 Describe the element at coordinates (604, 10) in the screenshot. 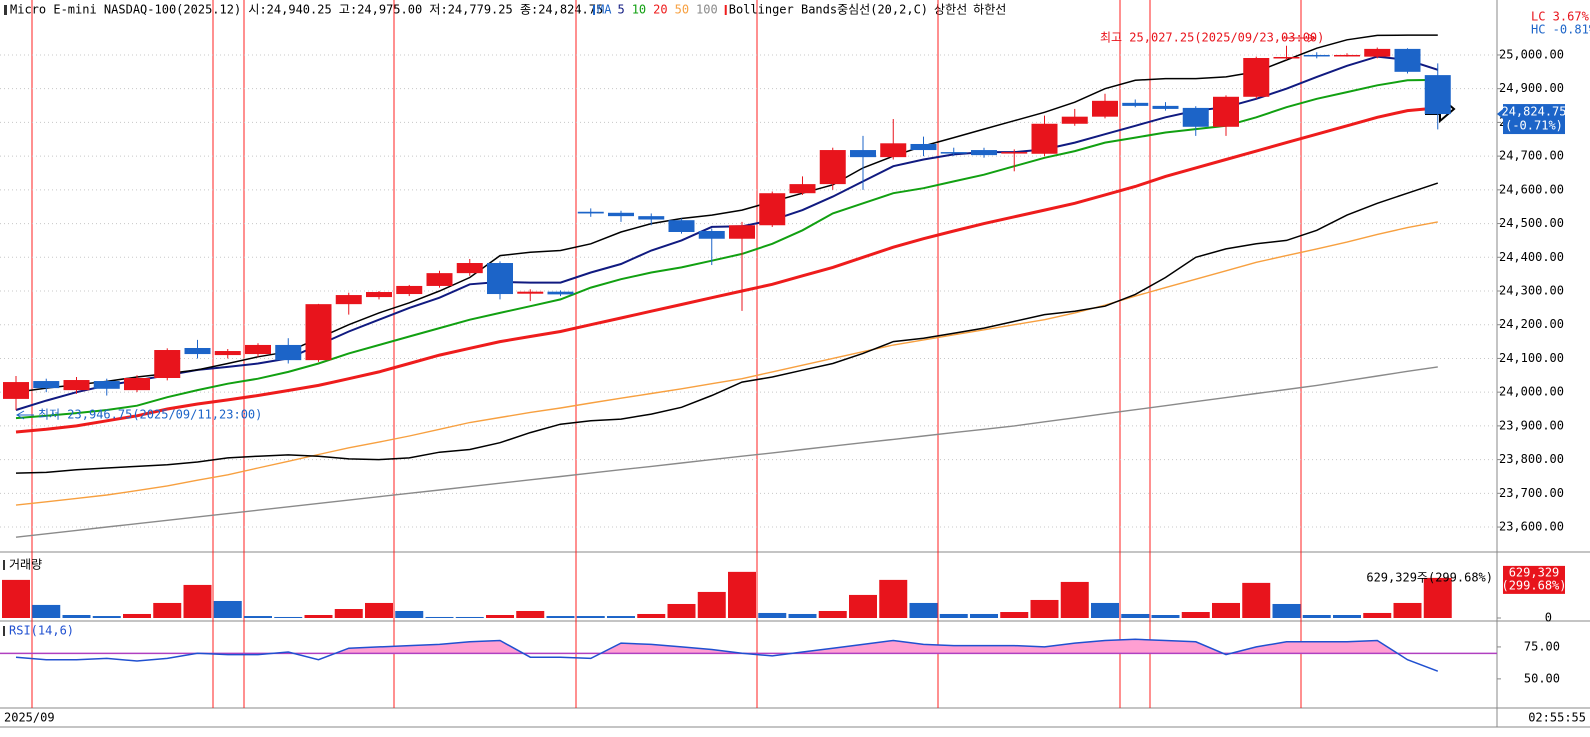

I see `legend-label: MA` at that location.